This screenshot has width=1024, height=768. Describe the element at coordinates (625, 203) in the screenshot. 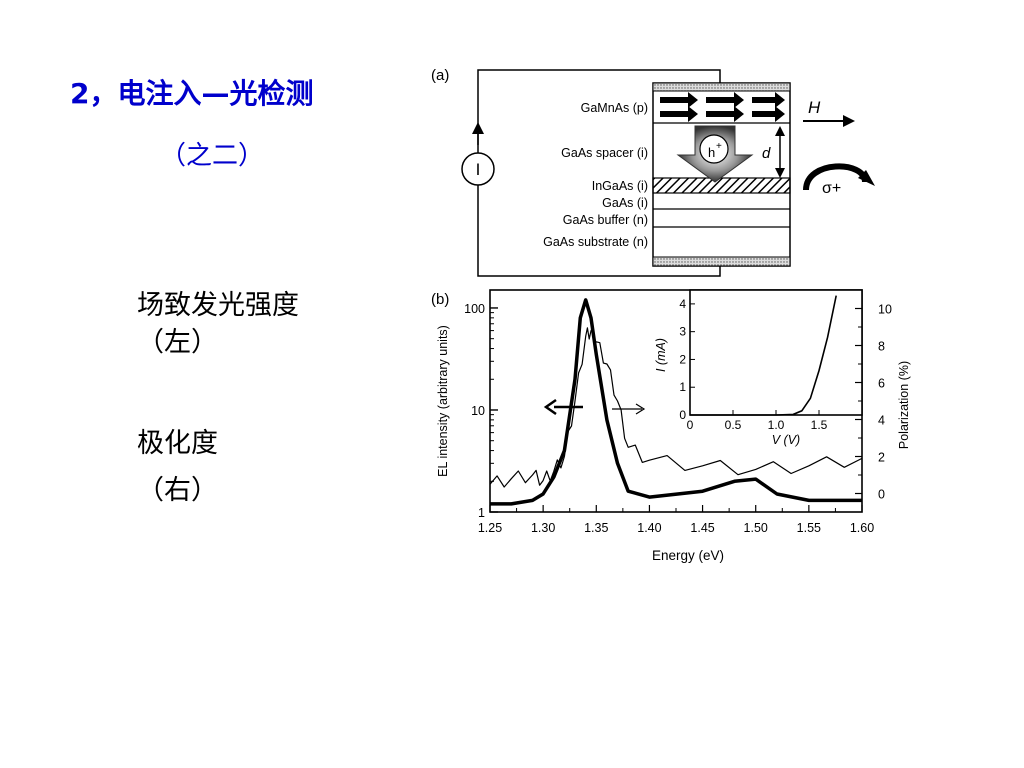

I see `layer-label-gaas: GaAs (i)` at that location.